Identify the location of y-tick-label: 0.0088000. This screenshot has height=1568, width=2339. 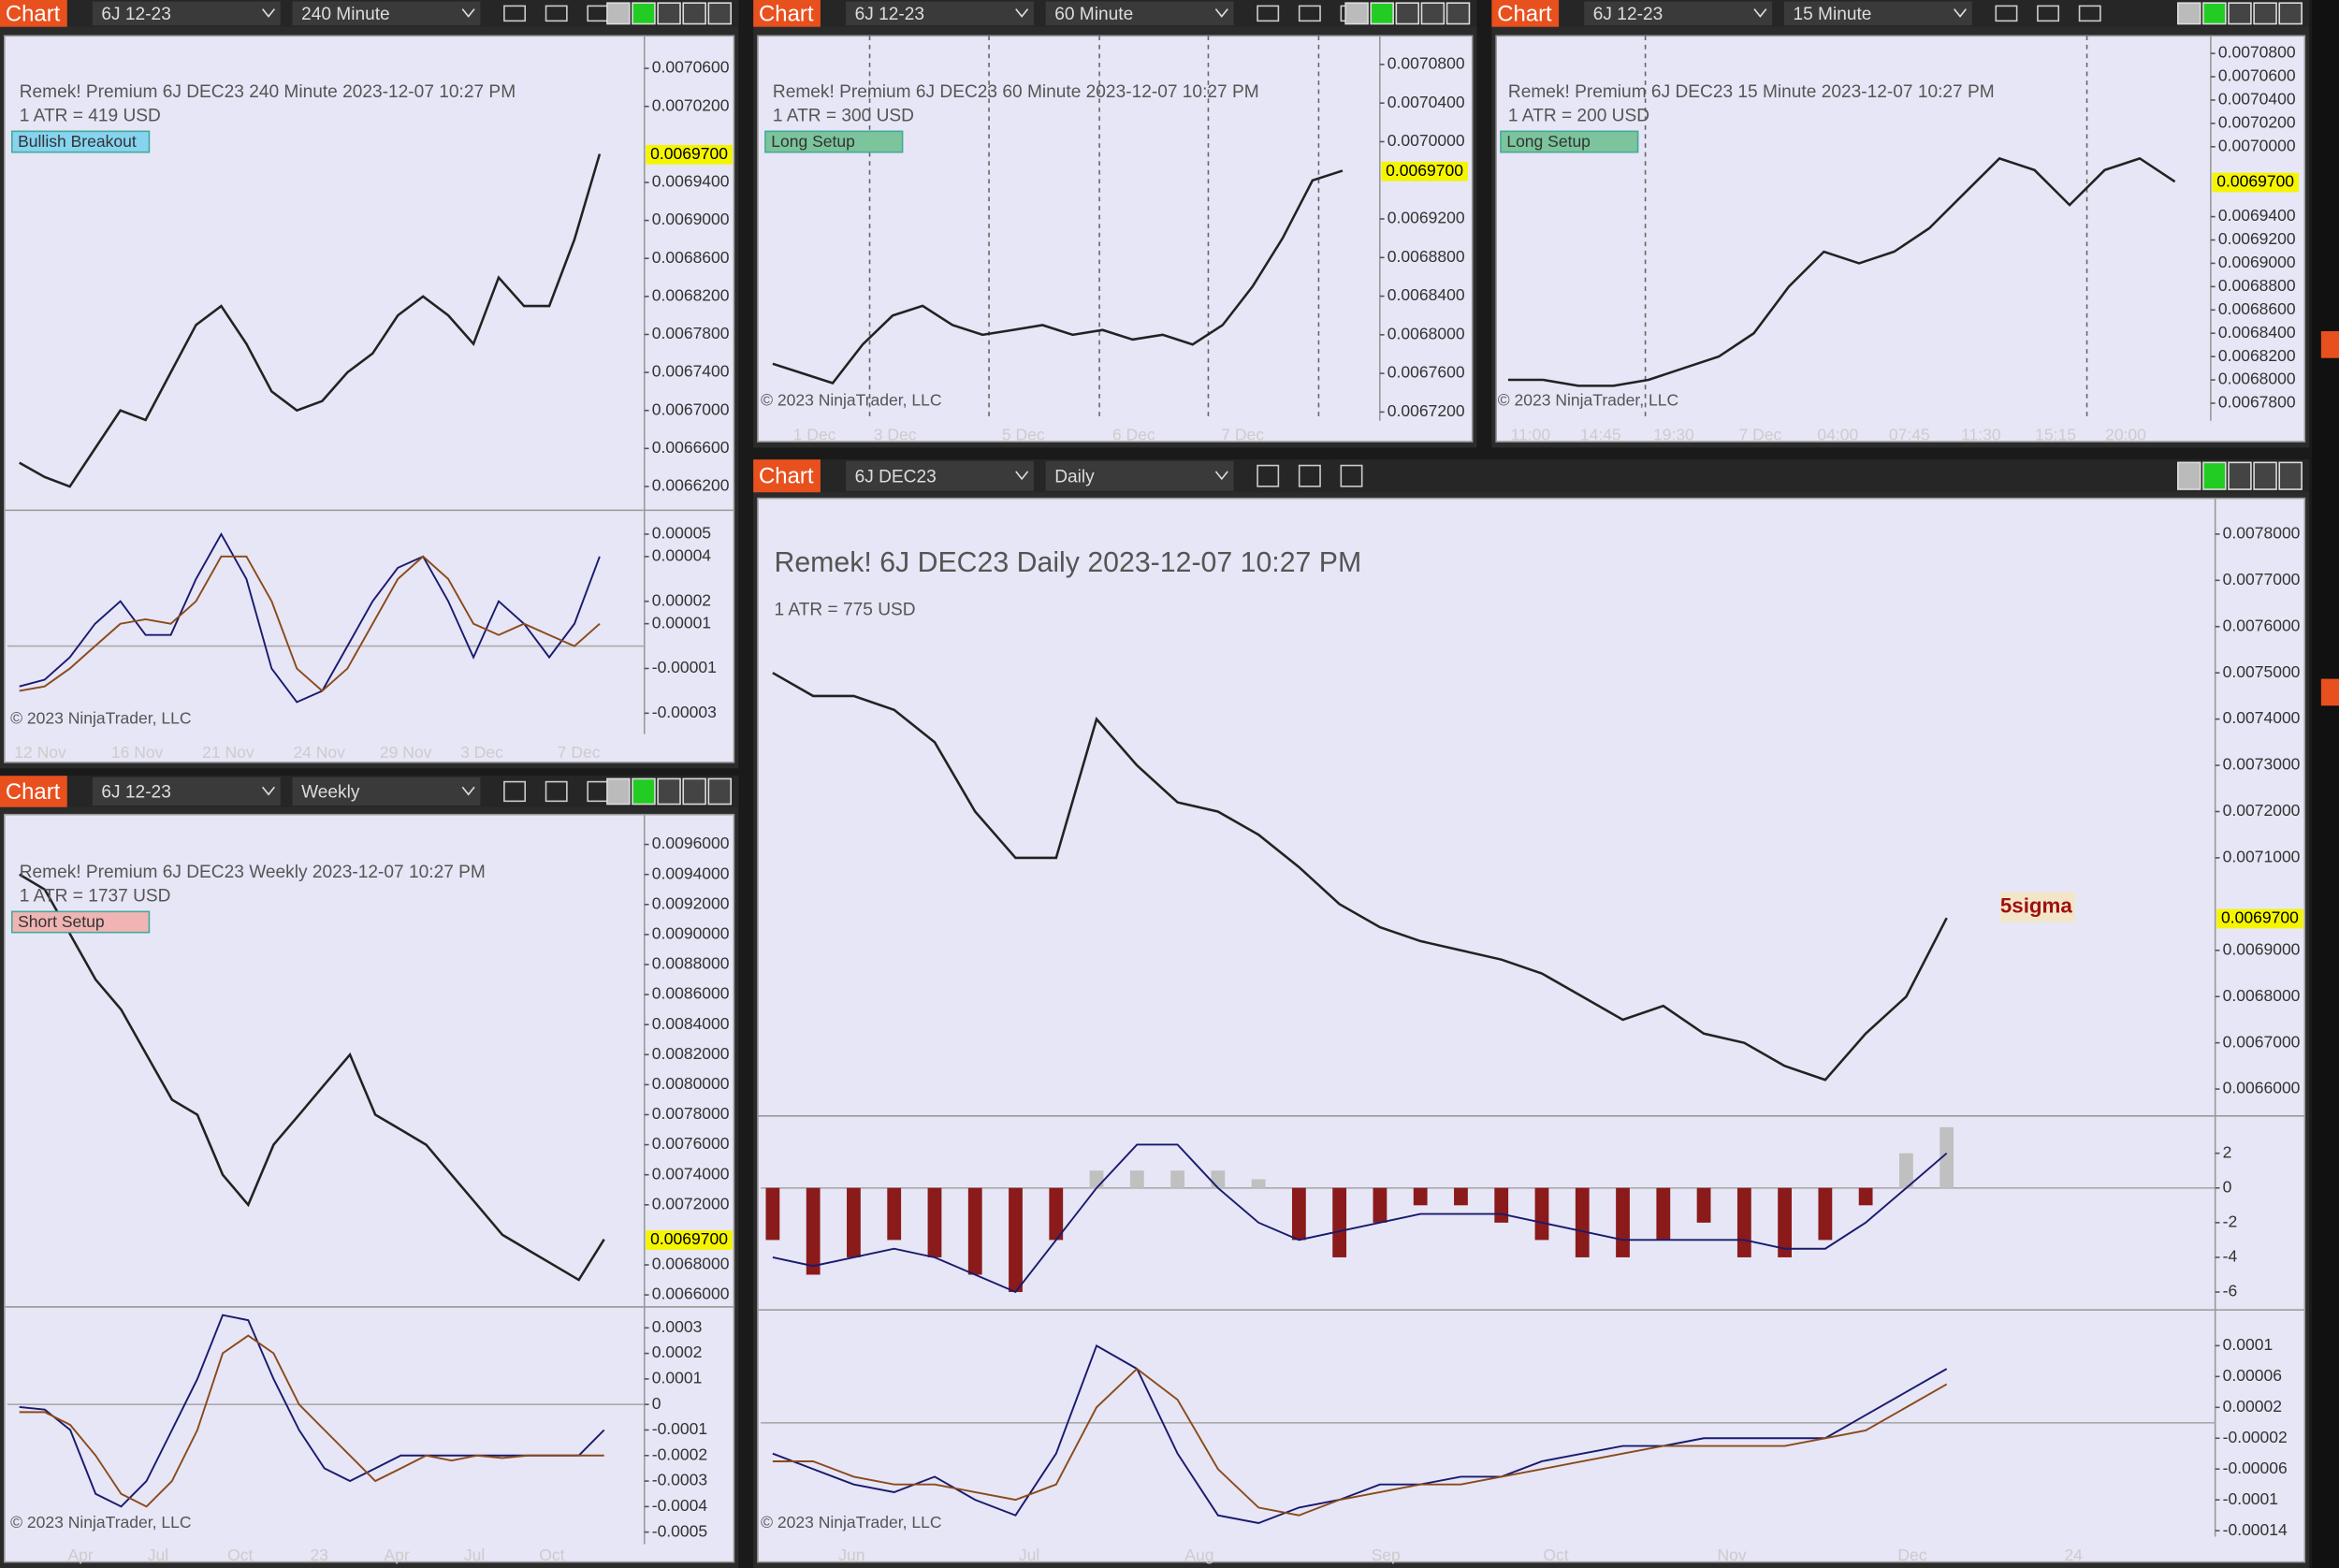
(691, 964).